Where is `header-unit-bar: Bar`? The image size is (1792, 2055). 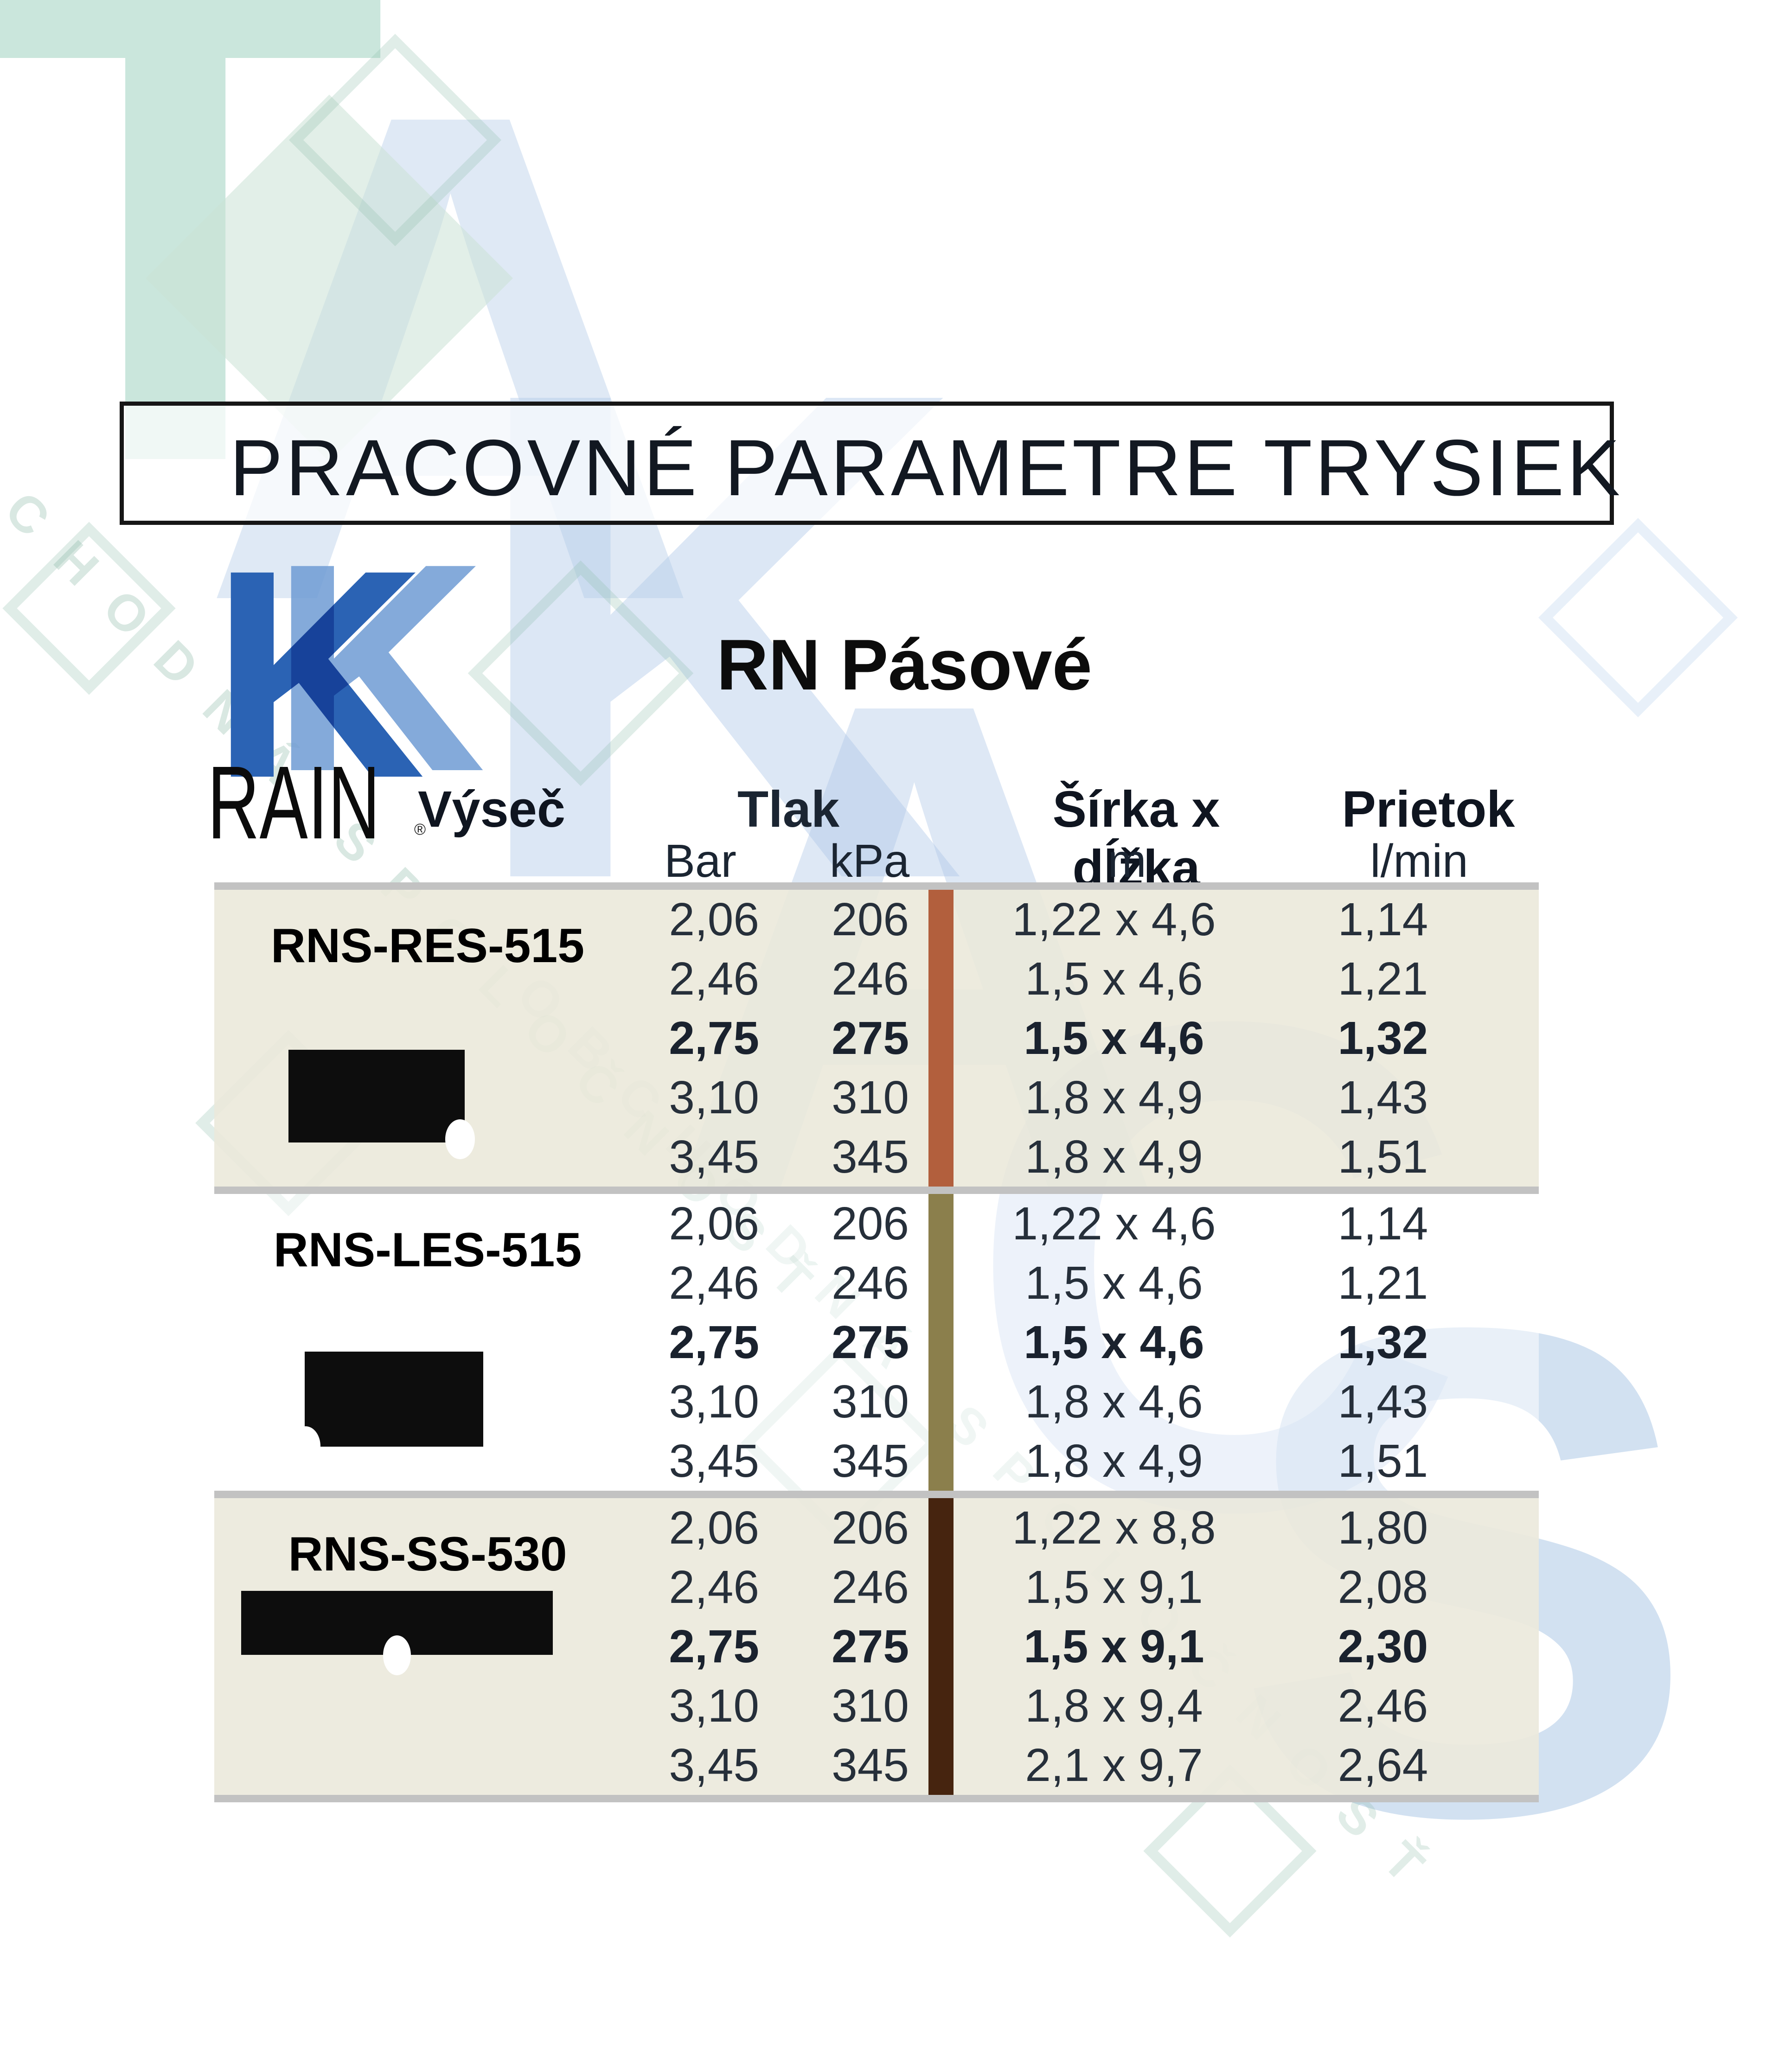 header-unit-bar: Bar is located at coordinates (700, 861).